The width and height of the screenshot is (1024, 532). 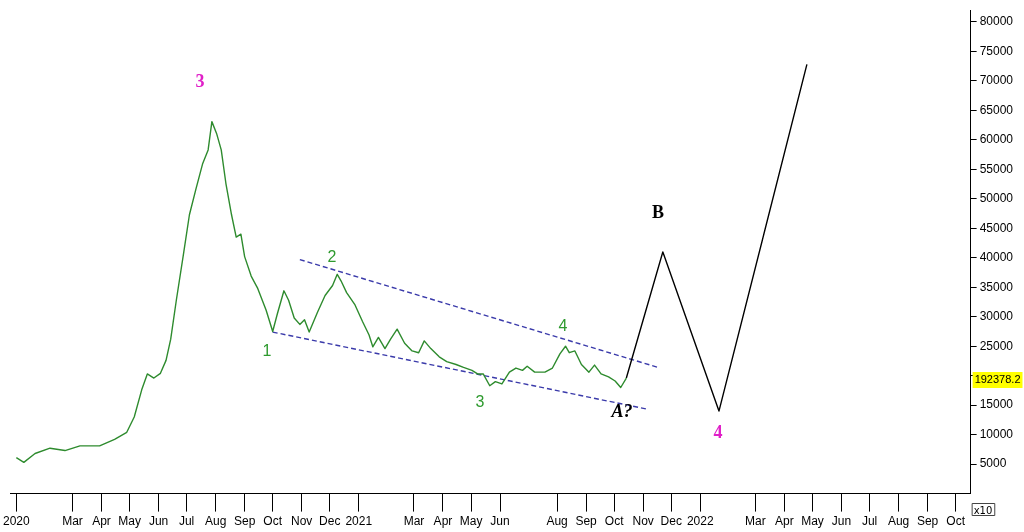 What do you see at coordinates (996, 139) in the screenshot?
I see `y-tick-label: 60000` at bounding box center [996, 139].